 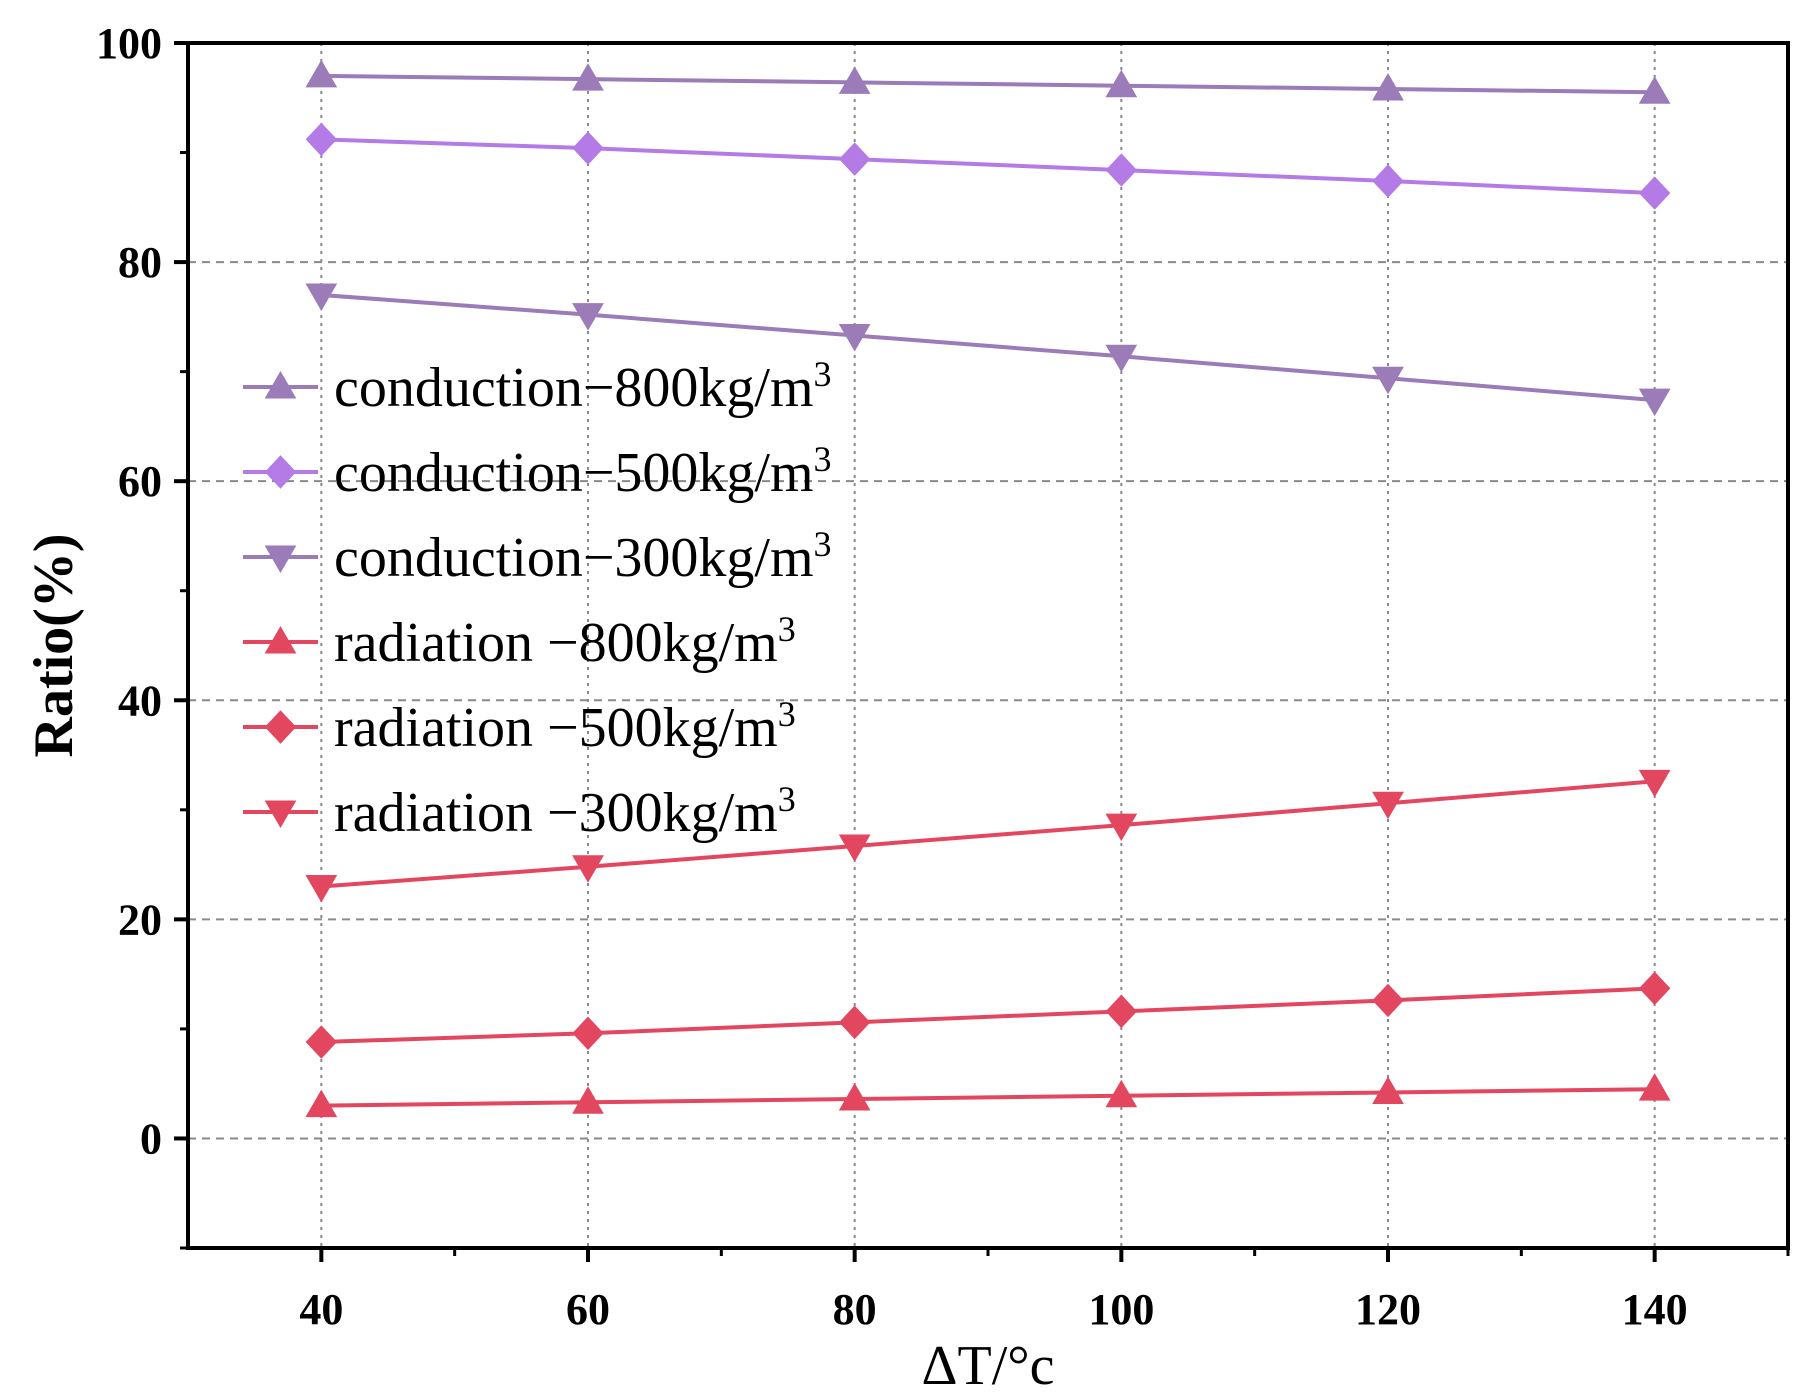 I want to click on legend-label: radiation −800kg/m3, so click(x=565, y=641).